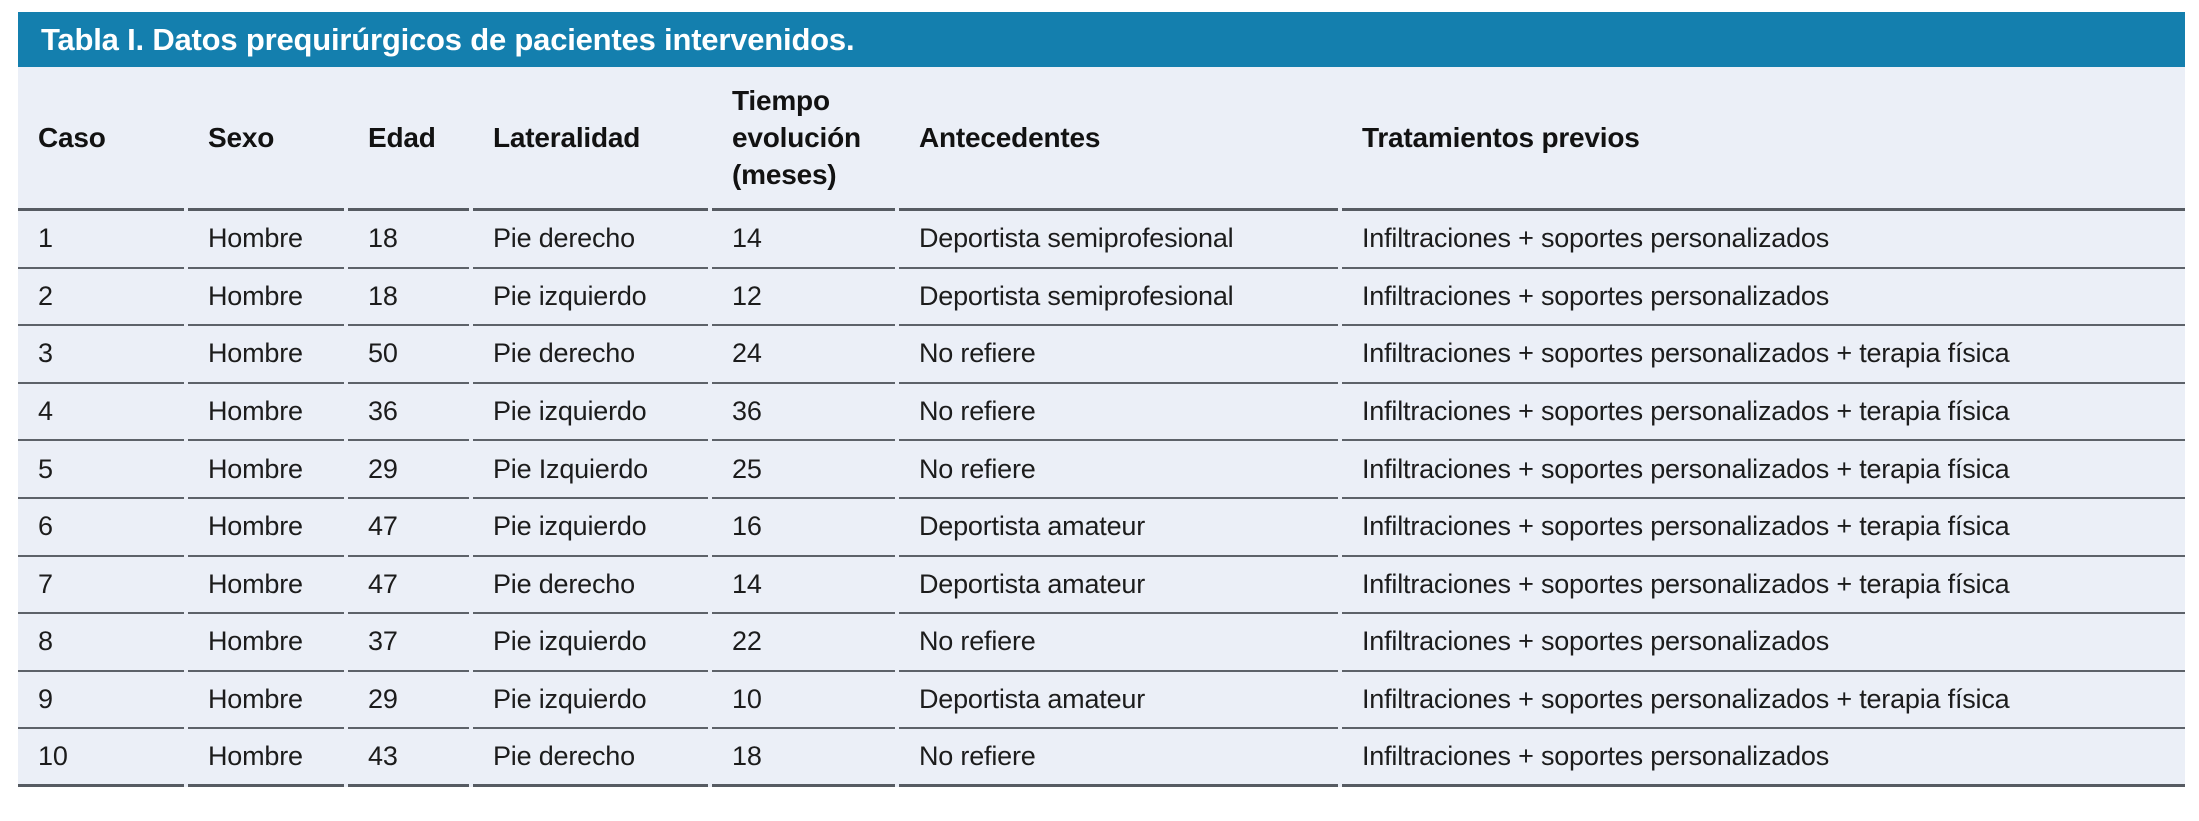 This screenshot has width=2199, height=821. What do you see at coordinates (803, 413) in the screenshot?
I see `cell-tiempo-evolucion: 36` at bounding box center [803, 413].